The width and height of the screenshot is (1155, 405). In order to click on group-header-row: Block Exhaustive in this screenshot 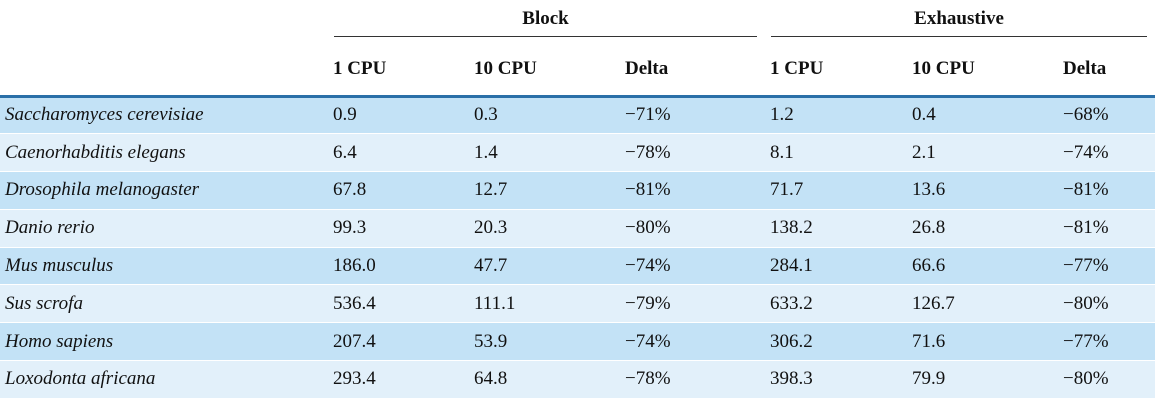, I will do `click(577, 22)`.